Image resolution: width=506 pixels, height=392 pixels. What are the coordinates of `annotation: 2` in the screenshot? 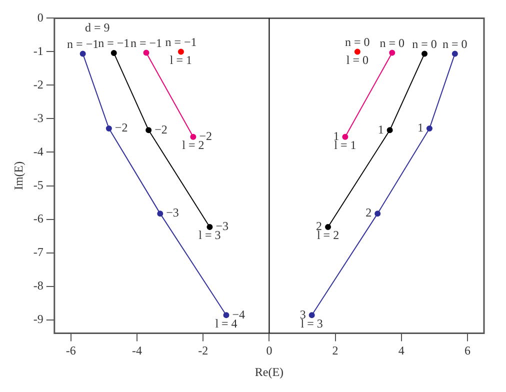 It's located at (369, 213).